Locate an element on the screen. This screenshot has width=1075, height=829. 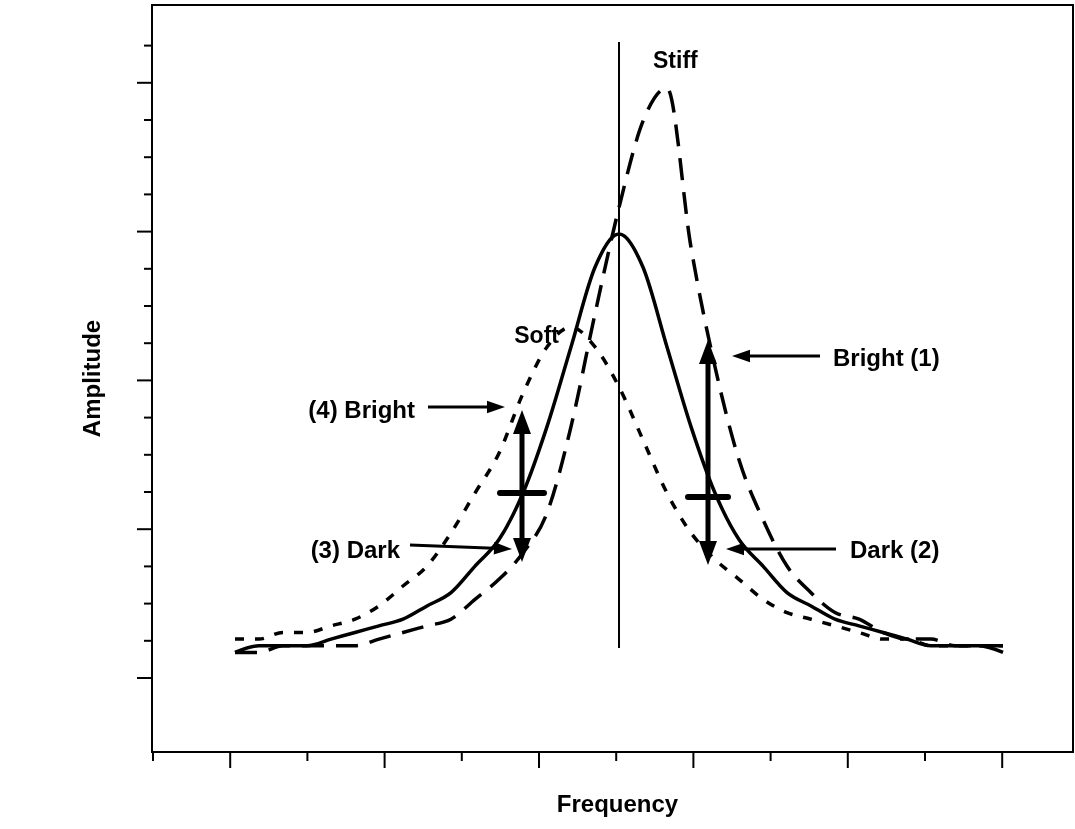
annotation: (3) Dark is located at coordinates (355, 549).